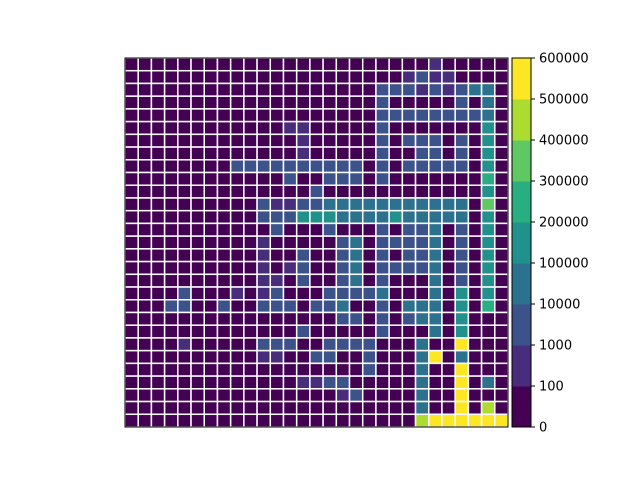  Describe the element at coordinates (564, 59) in the screenshot. I see `colorbar-tick-label: 600000` at that location.